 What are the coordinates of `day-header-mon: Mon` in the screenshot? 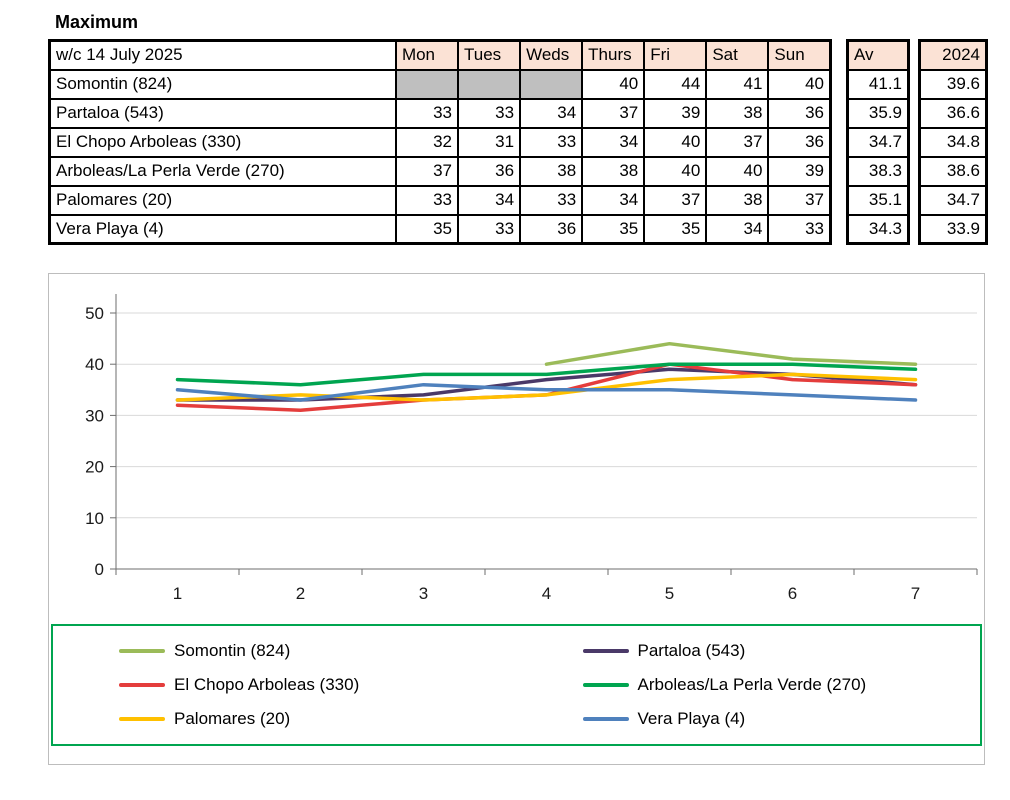 It's located at (427, 55).